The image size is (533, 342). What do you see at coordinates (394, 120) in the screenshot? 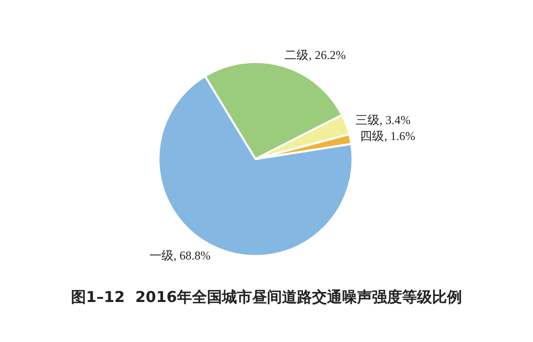
I see `data-label: , 3.4%` at bounding box center [394, 120].